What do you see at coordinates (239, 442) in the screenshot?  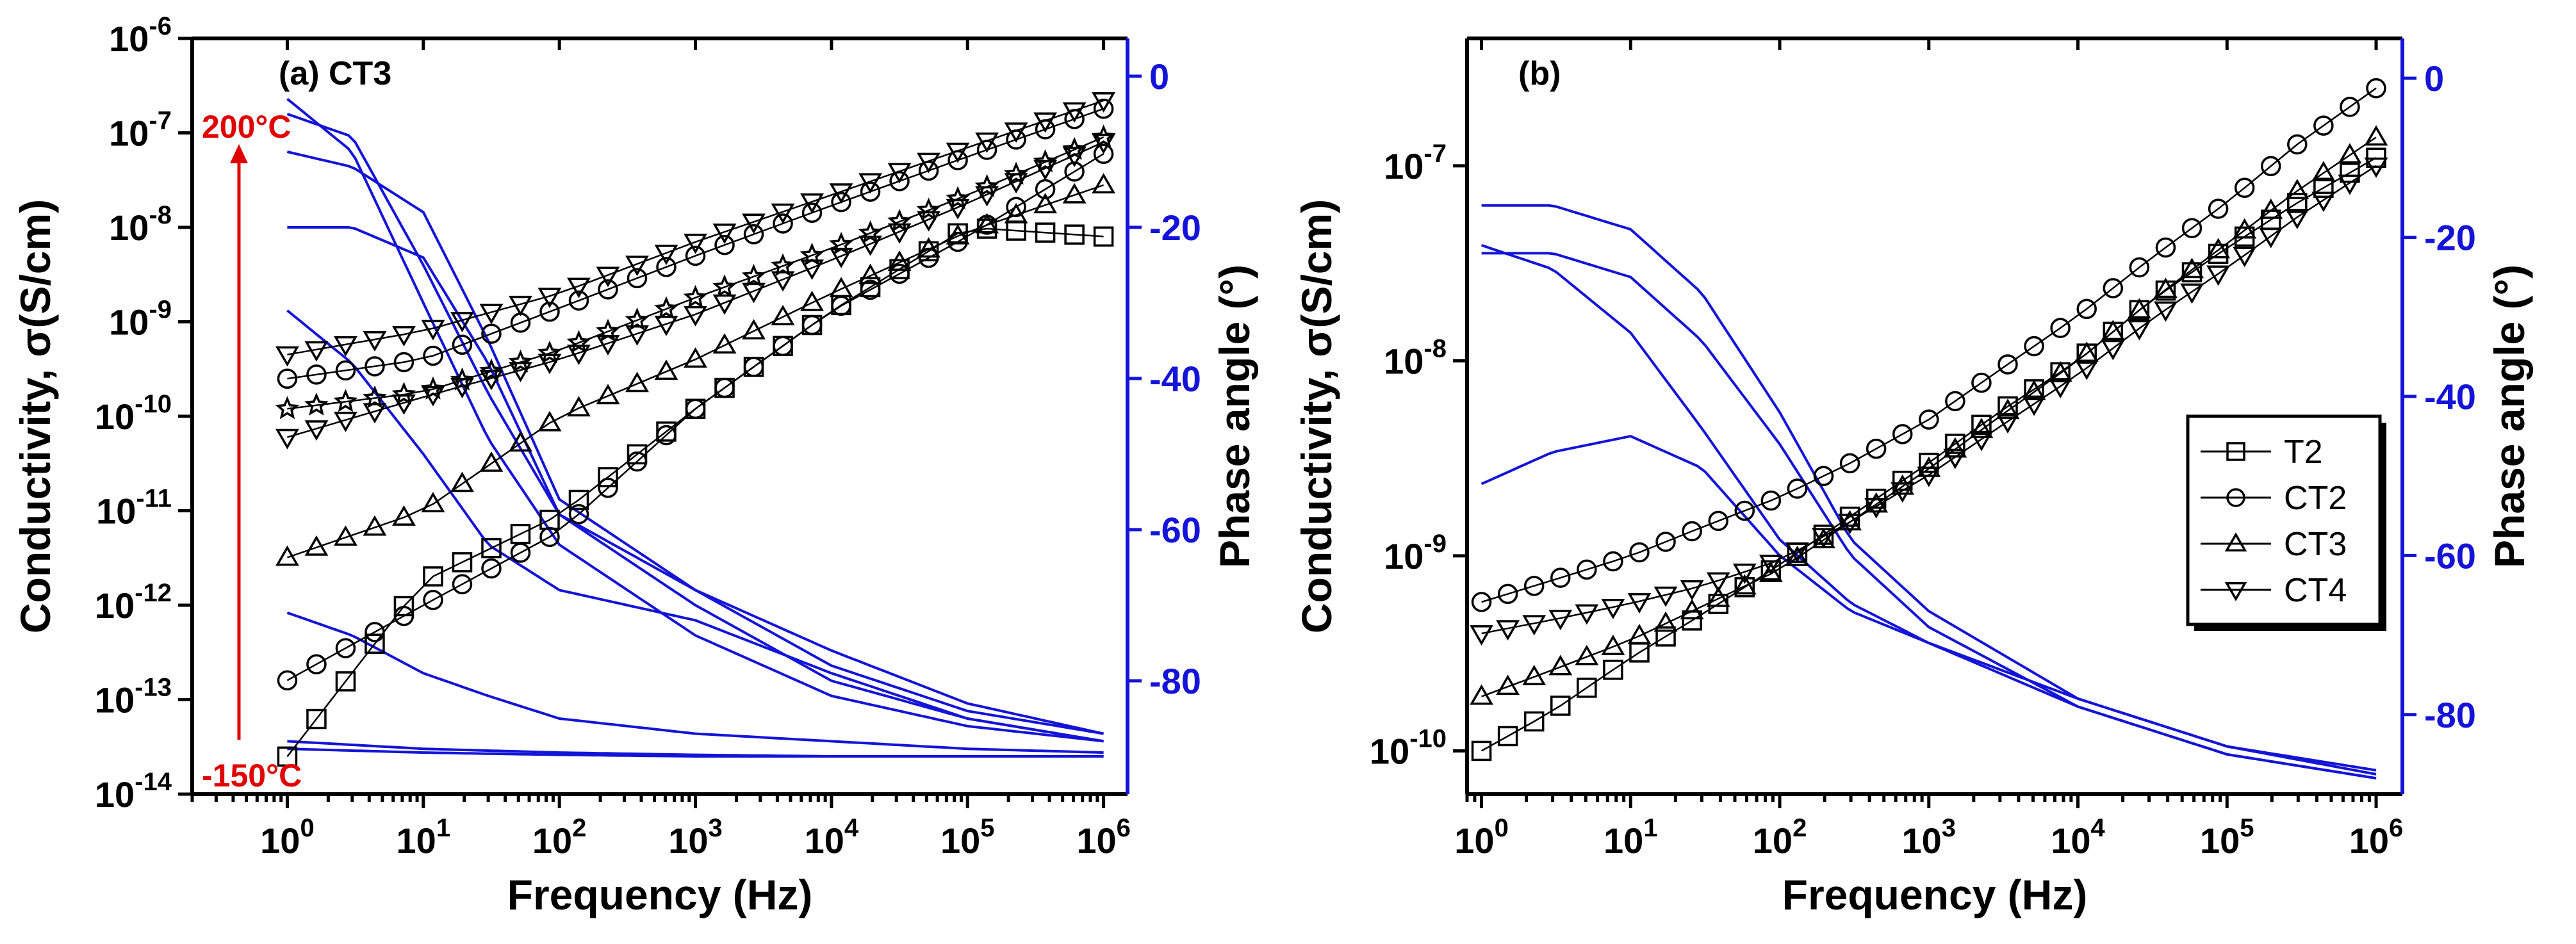 I see `temperature-arrow` at bounding box center [239, 442].